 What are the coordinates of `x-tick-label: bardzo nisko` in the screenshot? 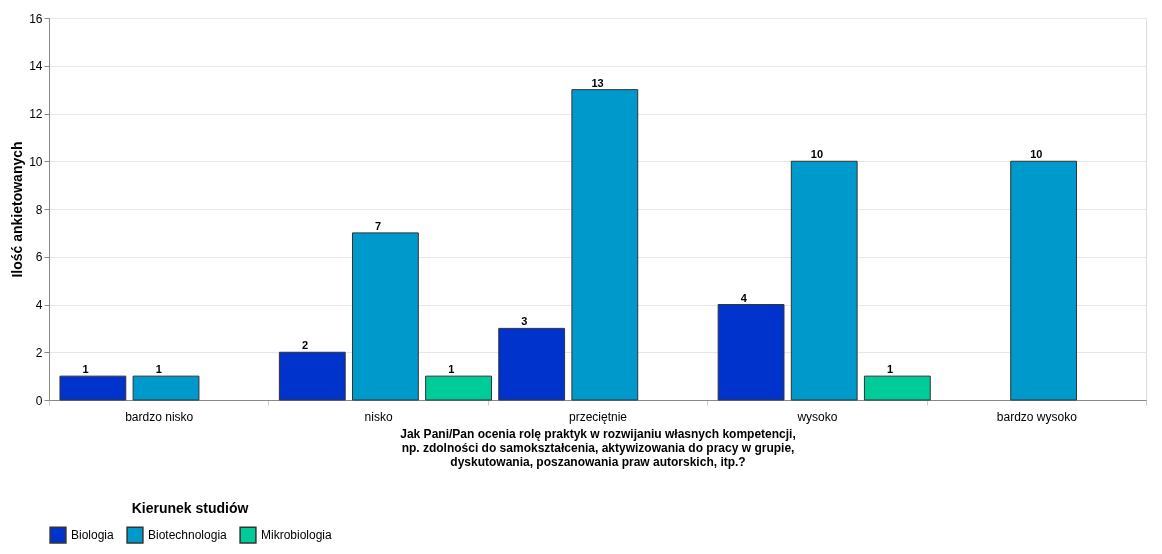 It's located at (159, 416).